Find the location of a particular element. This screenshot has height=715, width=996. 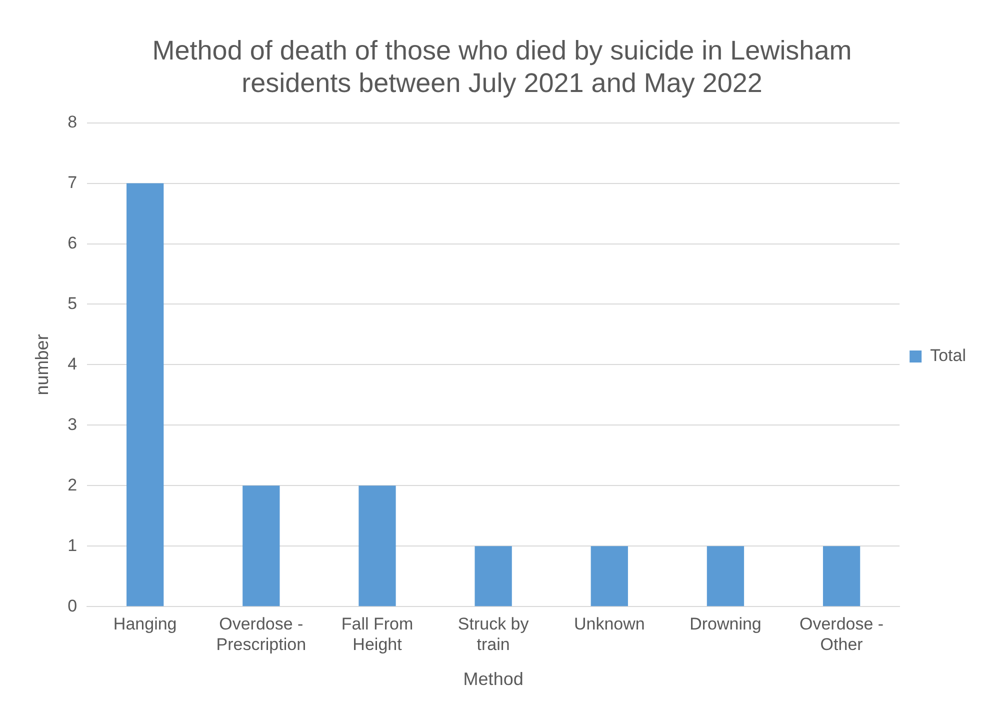

y-tick-label: 7 is located at coordinates (73, 182).